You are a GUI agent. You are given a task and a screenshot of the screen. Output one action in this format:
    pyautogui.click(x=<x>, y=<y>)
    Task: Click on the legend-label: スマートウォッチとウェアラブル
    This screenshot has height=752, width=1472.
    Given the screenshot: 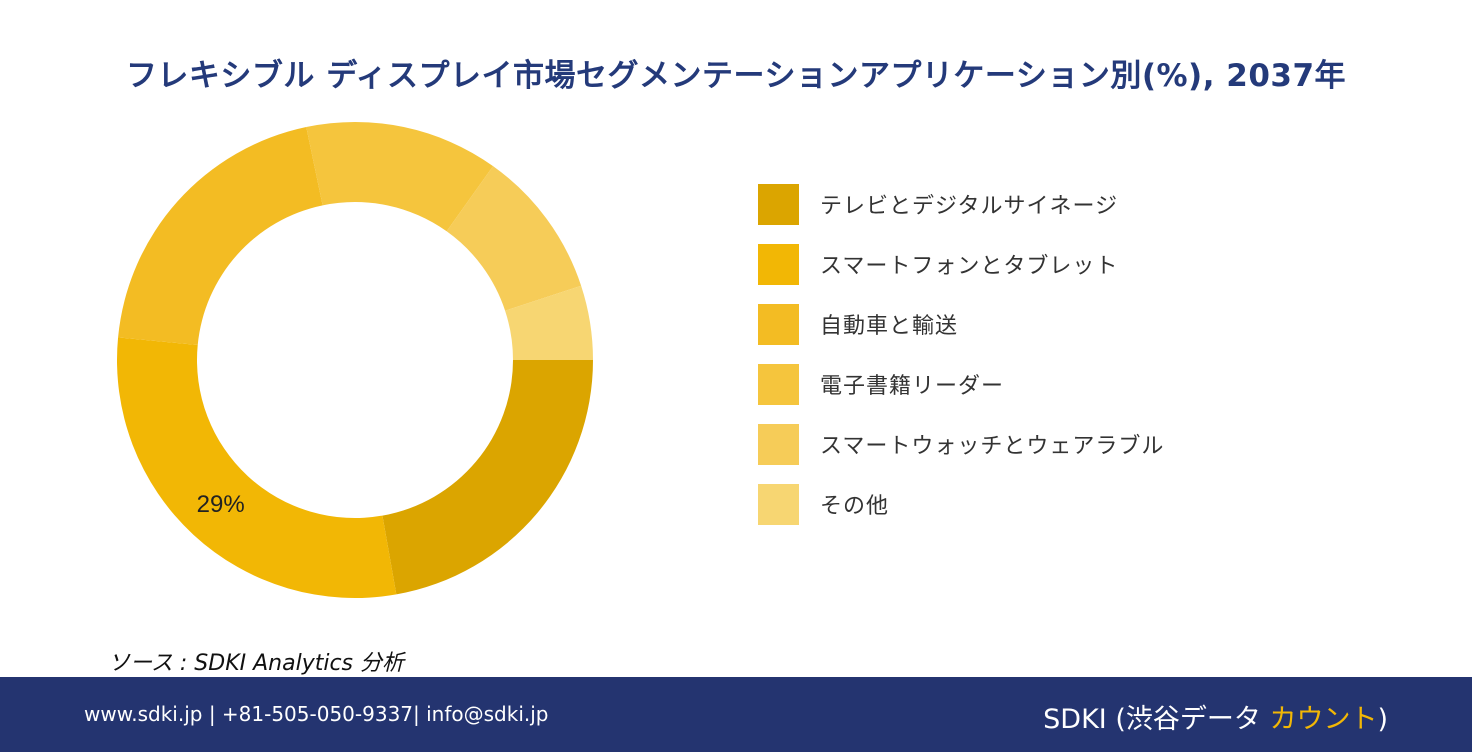 What is the action you would take?
    pyautogui.click(x=992, y=446)
    